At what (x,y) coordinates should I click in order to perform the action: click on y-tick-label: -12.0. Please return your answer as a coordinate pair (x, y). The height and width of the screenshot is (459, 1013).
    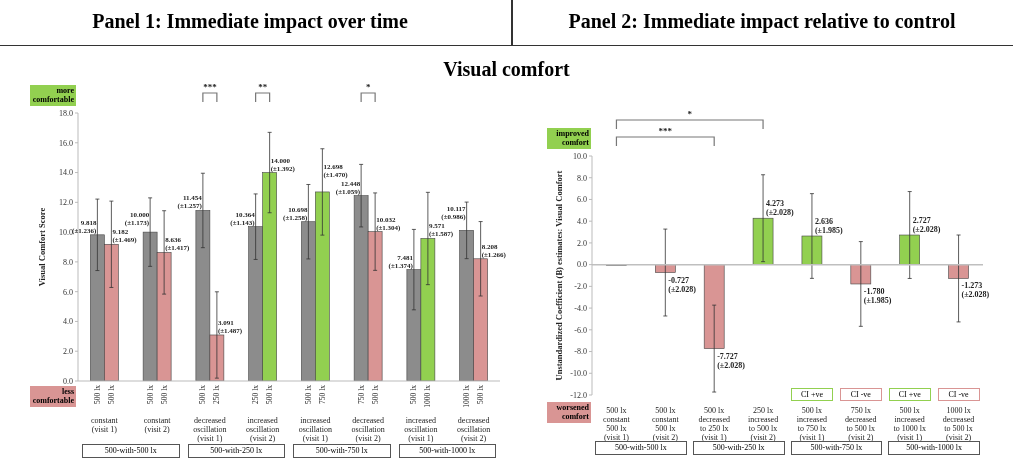
    Looking at the image, I should click on (578, 395).